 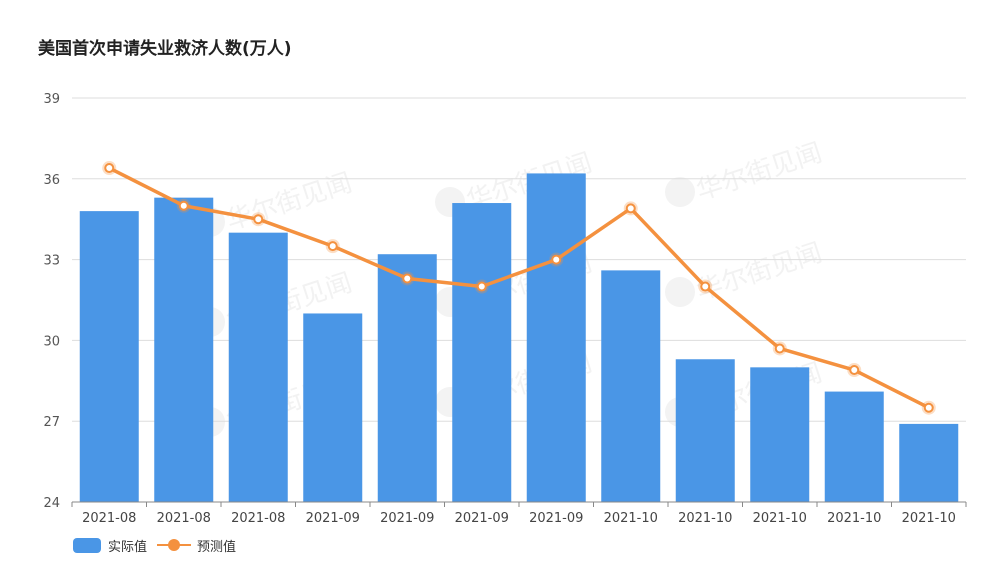 I want to click on legend-line-label: 预测值, so click(x=216, y=547).